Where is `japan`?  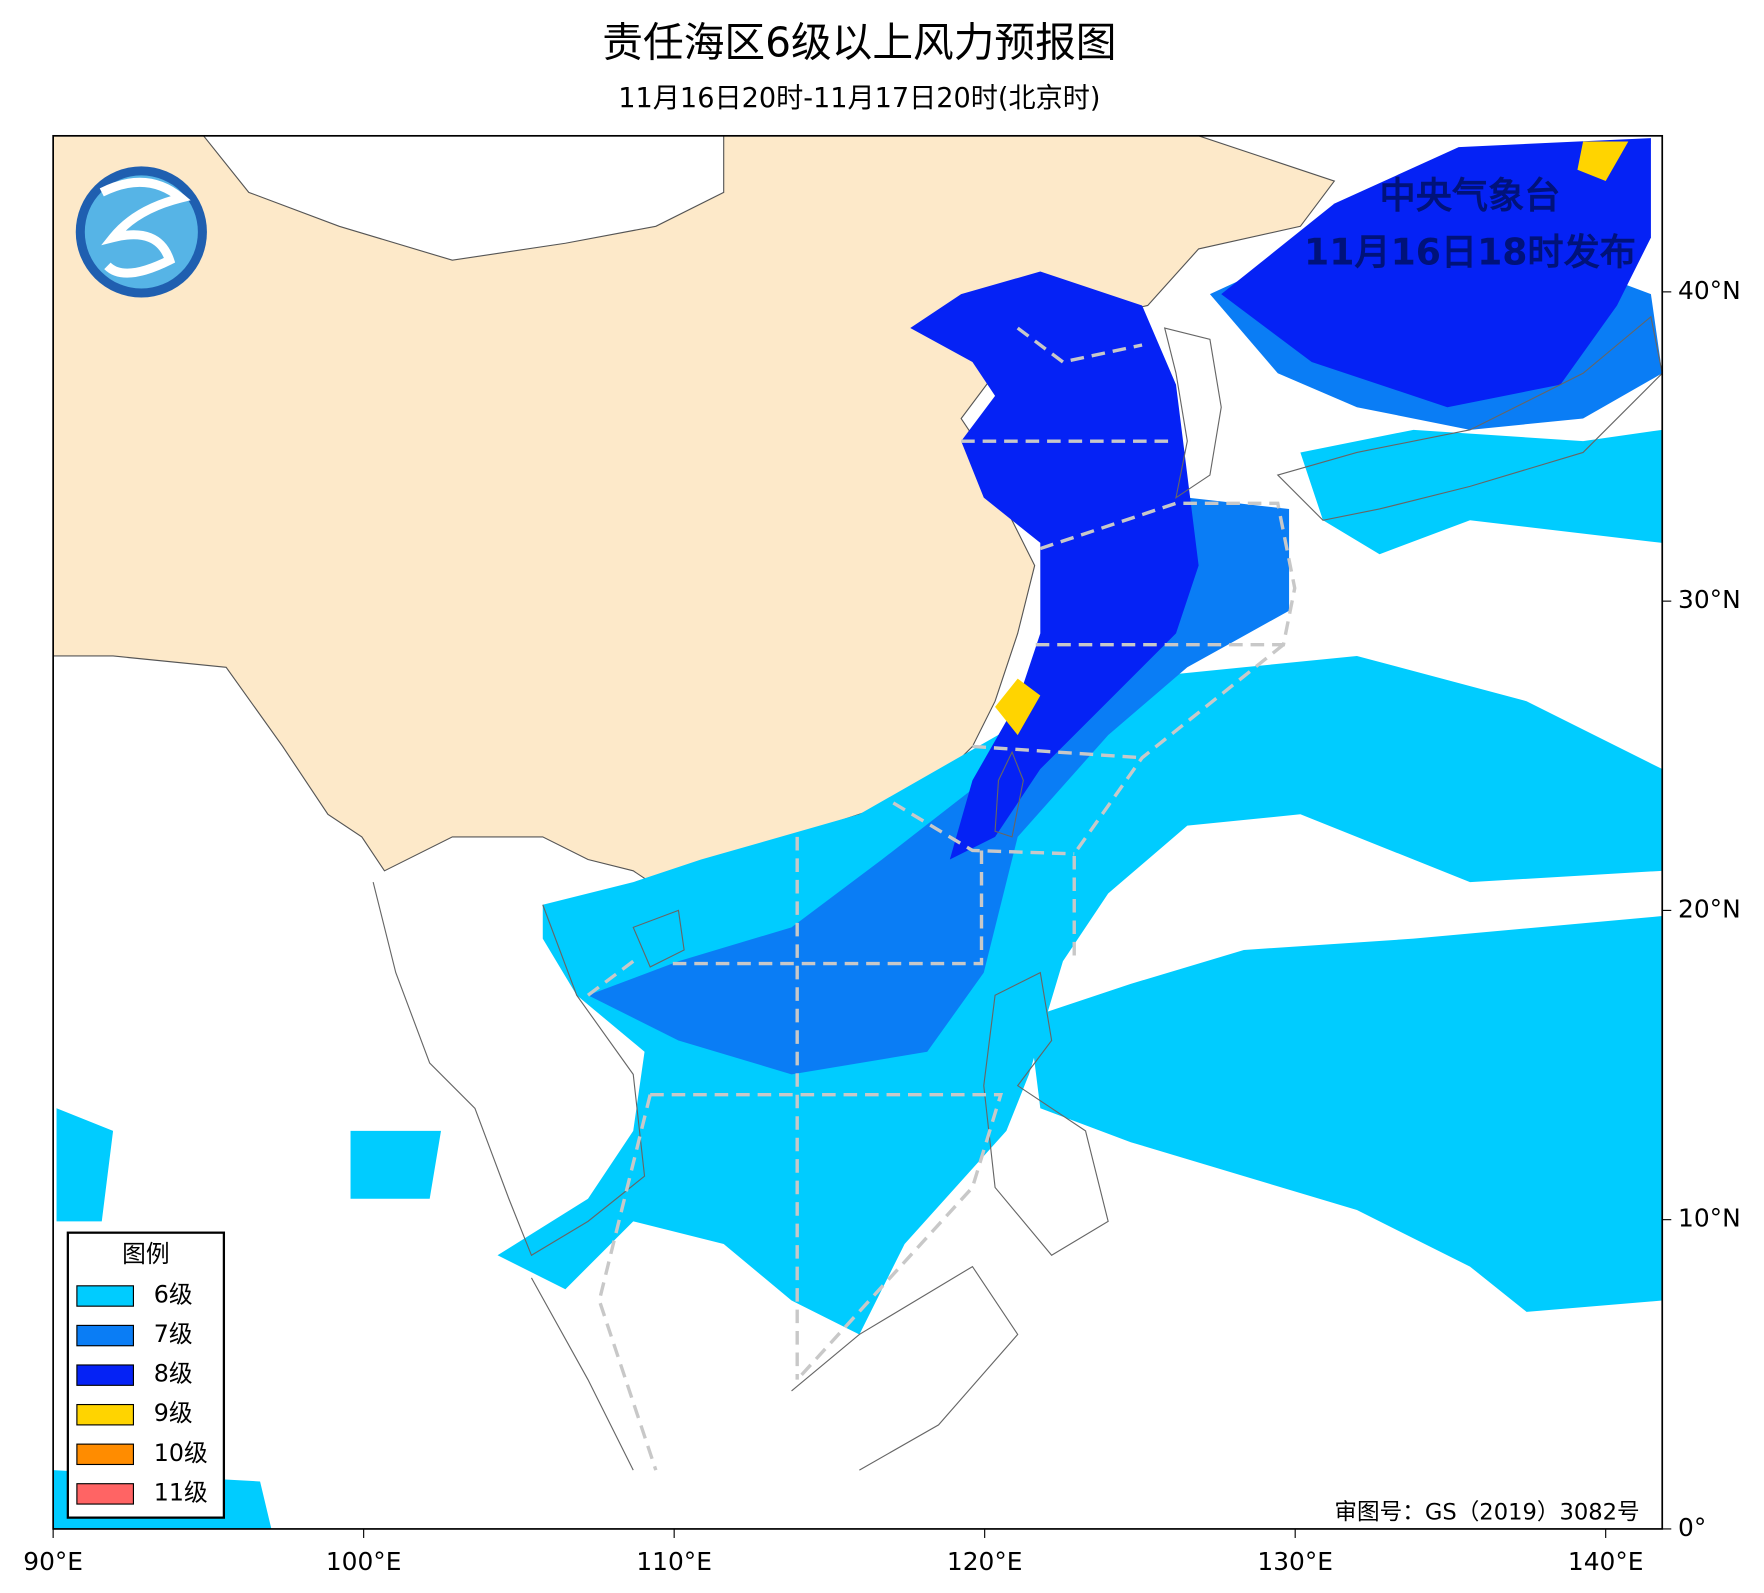 japan is located at coordinates (1469, 418).